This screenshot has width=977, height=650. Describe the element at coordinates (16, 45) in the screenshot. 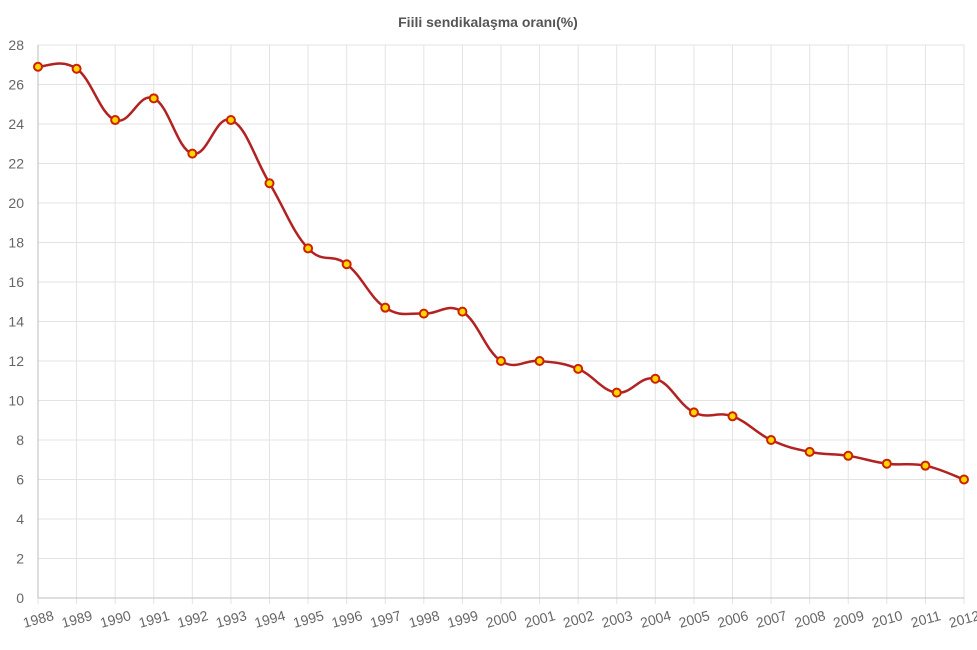

I see `y-tick-label: 28` at that location.